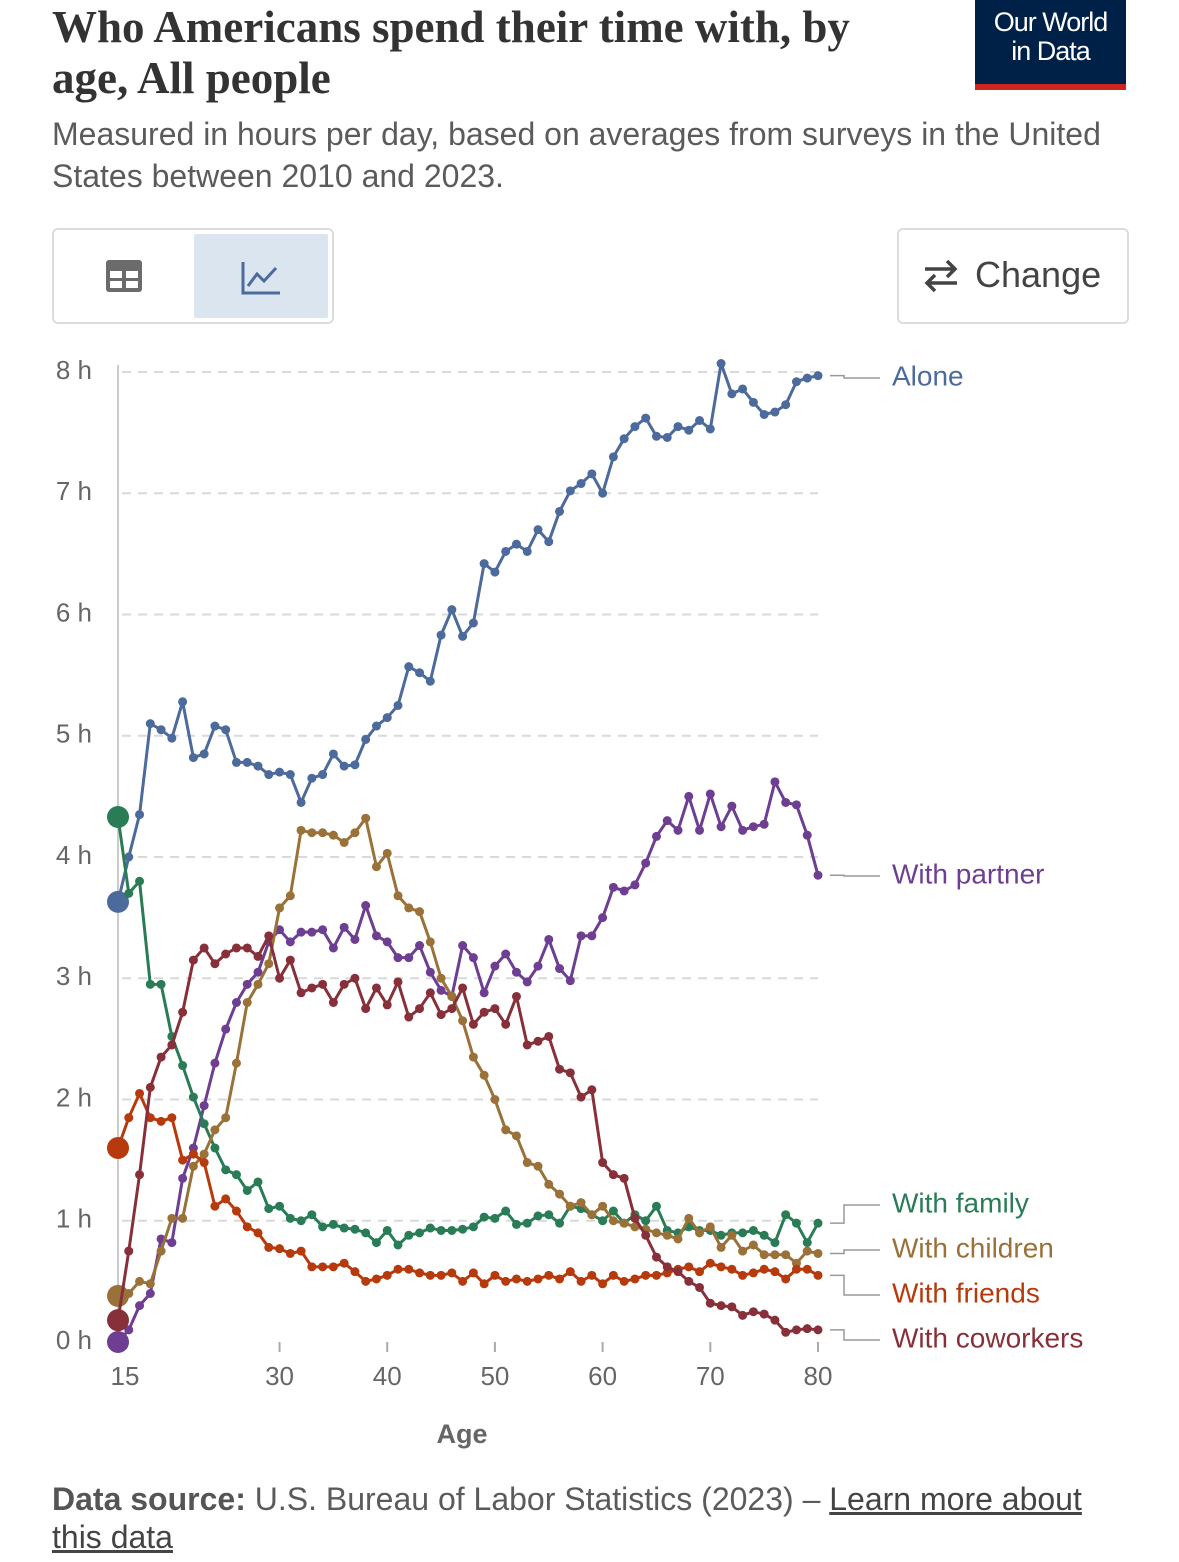  I want to click on y-tick-label: 0 h, so click(74, 1340).